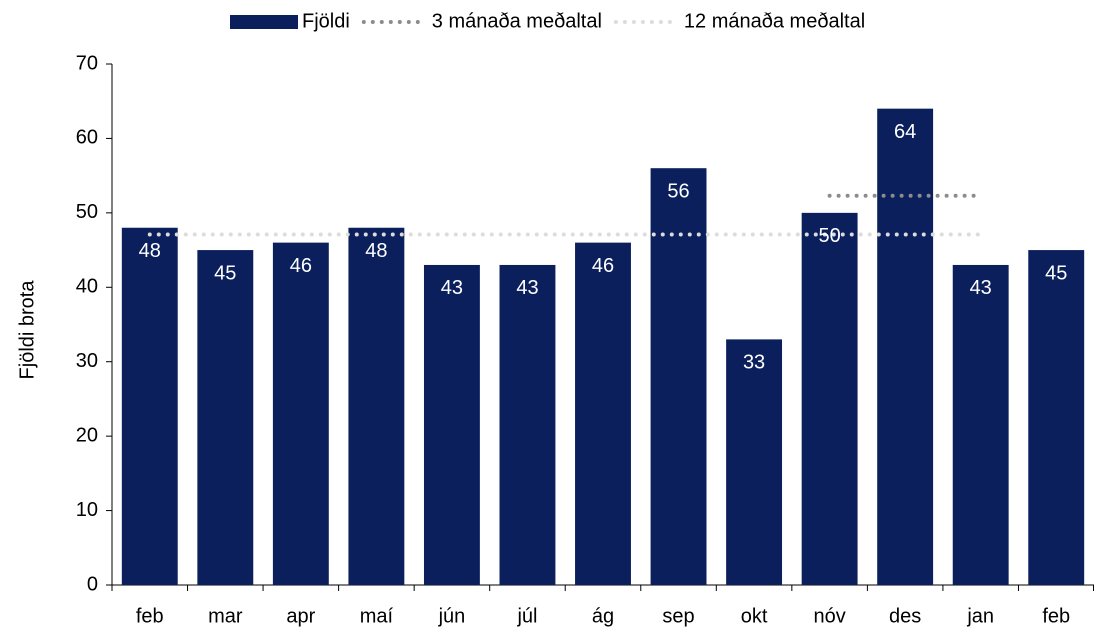 The height and width of the screenshot is (632, 1094). Describe the element at coordinates (678, 616) in the screenshot. I see `x-tick-label: sep` at that location.